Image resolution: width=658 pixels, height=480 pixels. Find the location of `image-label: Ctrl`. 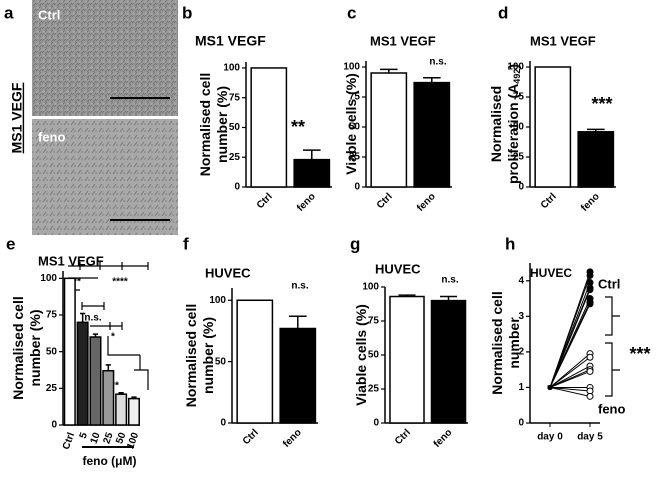

image-label: Ctrl is located at coordinates (49, 14).